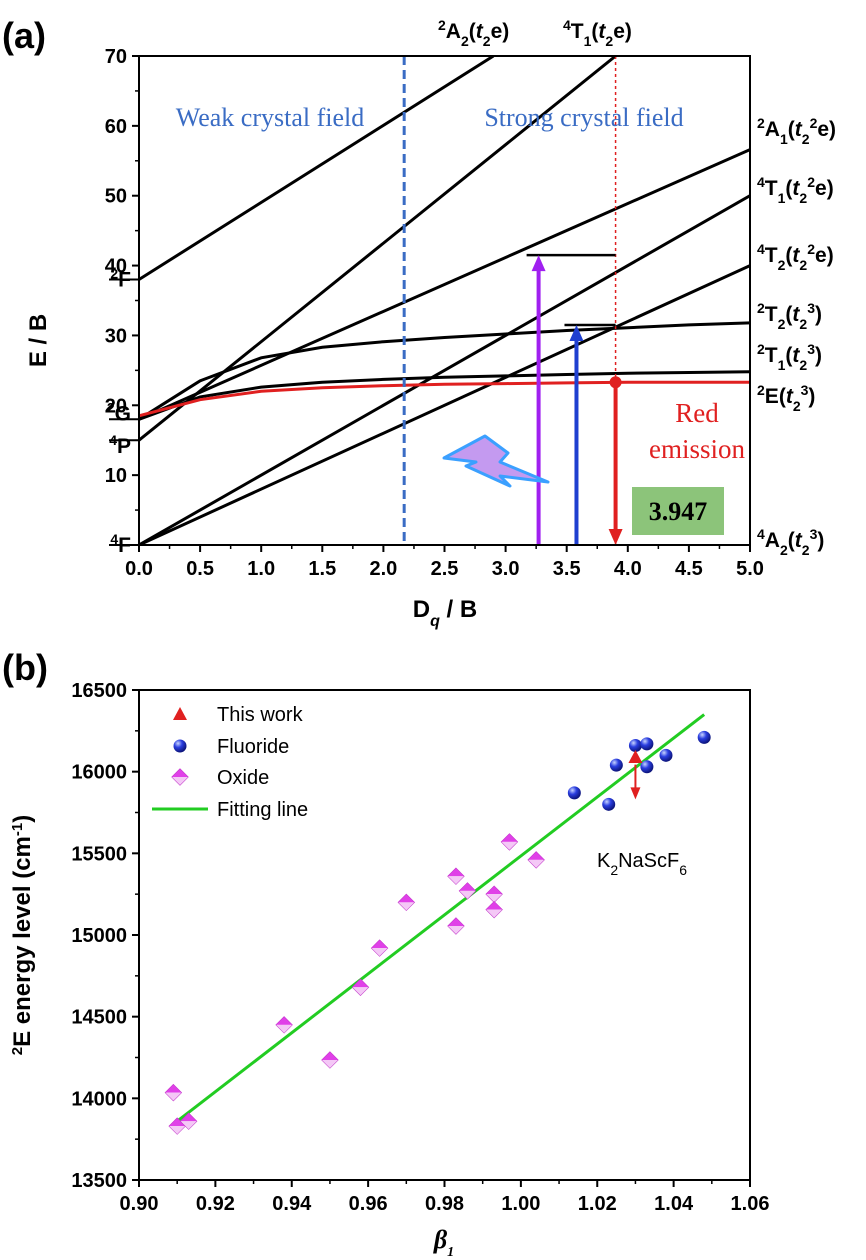  Describe the element at coordinates (360, 983) in the screenshot. I see `oxide-point-5-top` at that location.